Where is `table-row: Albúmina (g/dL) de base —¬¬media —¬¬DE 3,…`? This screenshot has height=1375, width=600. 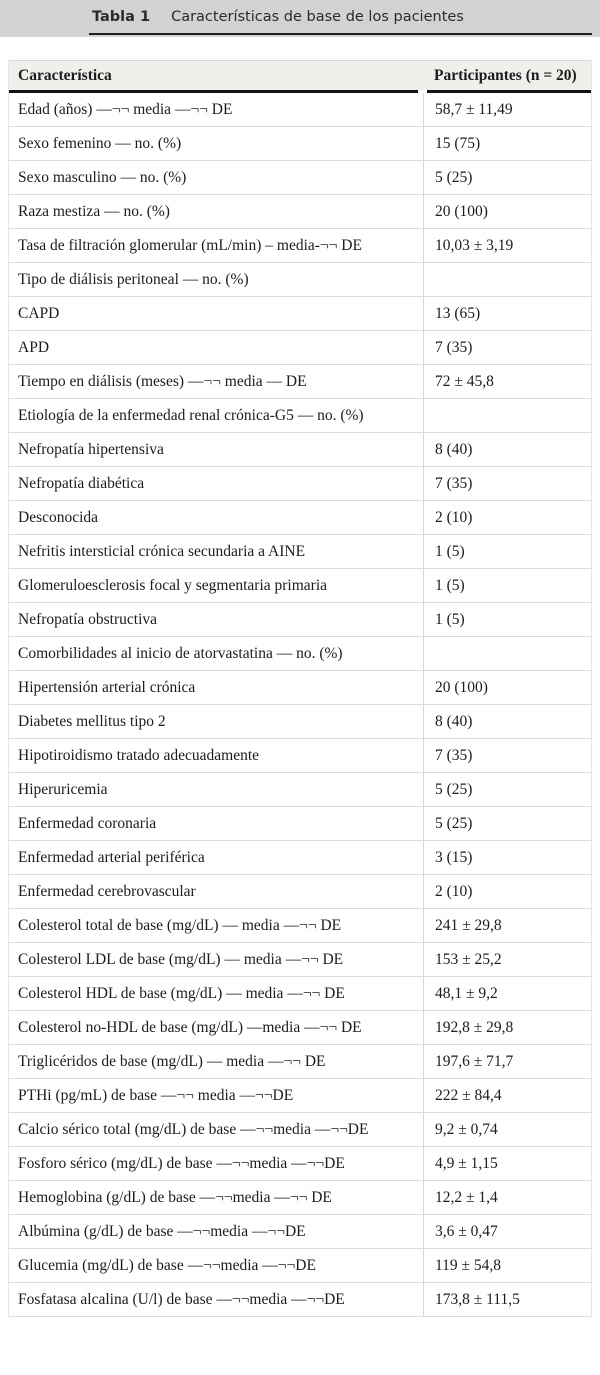
table-row: Albúmina (g/dL) de base —¬¬media —¬¬DE 3,… is located at coordinates (300, 1232).